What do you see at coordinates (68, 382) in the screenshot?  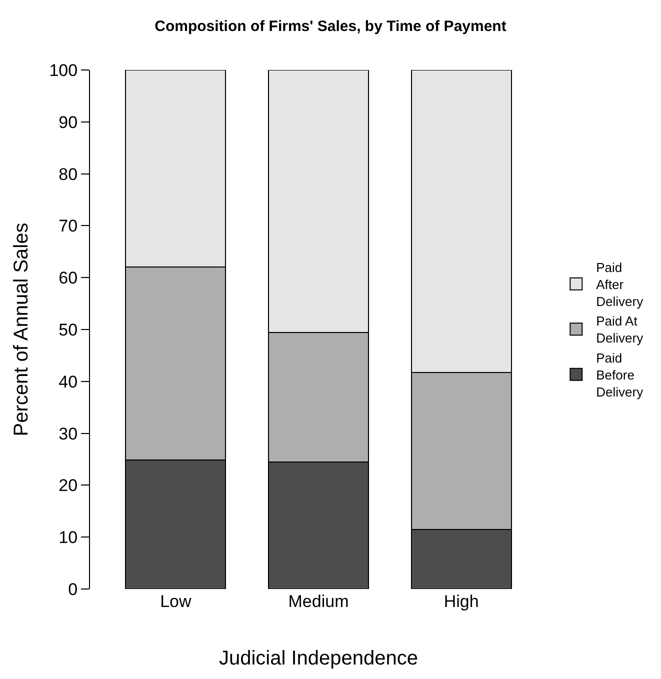 I see `y-tick-label: 40` at bounding box center [68, 382].